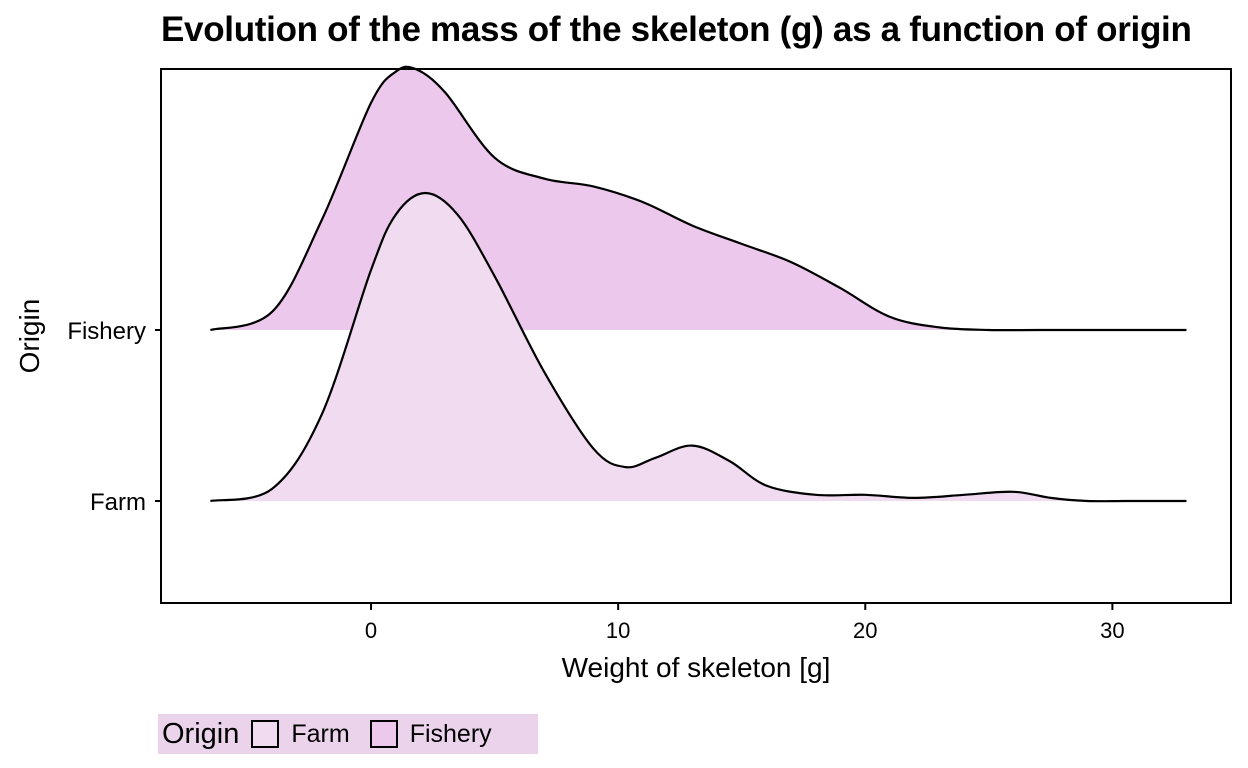  Describe the element at coordinates (696, 667) in the screenshot. I see `x-axis-label: Weight of skeleton [g]` at that location.